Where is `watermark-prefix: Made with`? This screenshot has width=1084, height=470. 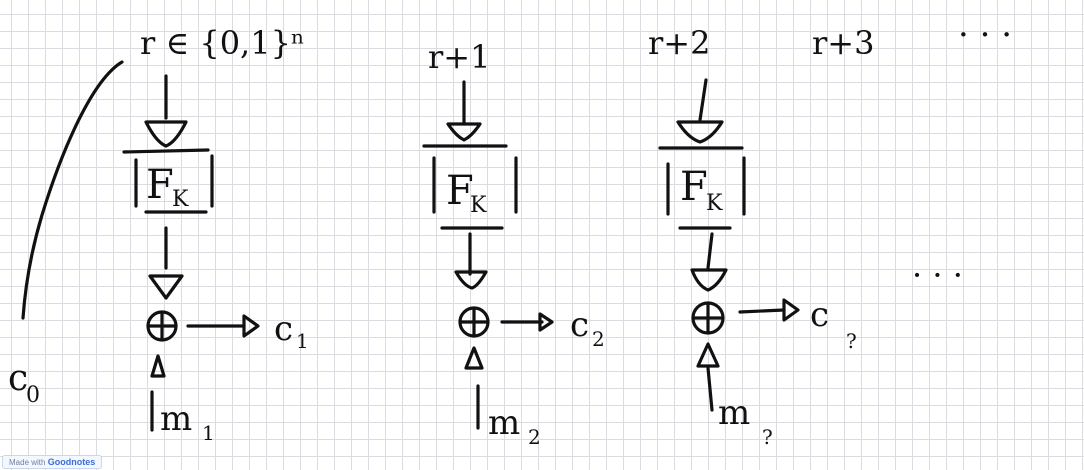
watermark-prefix: Made with is located at coordinates (27, 462).